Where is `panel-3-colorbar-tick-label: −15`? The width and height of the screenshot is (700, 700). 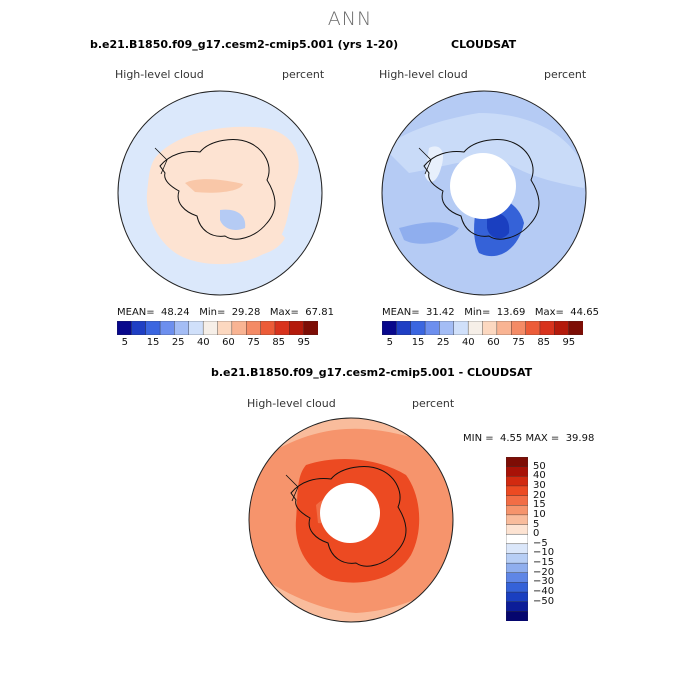
panel-3-colorbar-tick-label: −15 is located at coordinates (544, 563).